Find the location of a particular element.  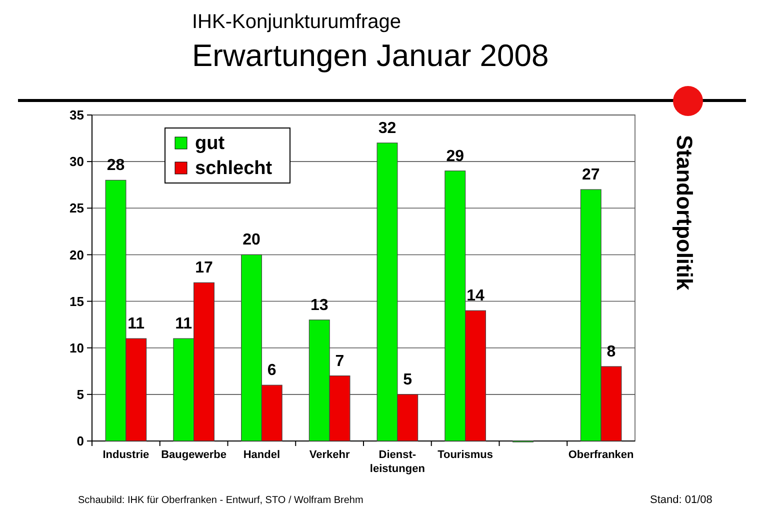

y-tick-label: 15 is located at coordinates (77, 301).